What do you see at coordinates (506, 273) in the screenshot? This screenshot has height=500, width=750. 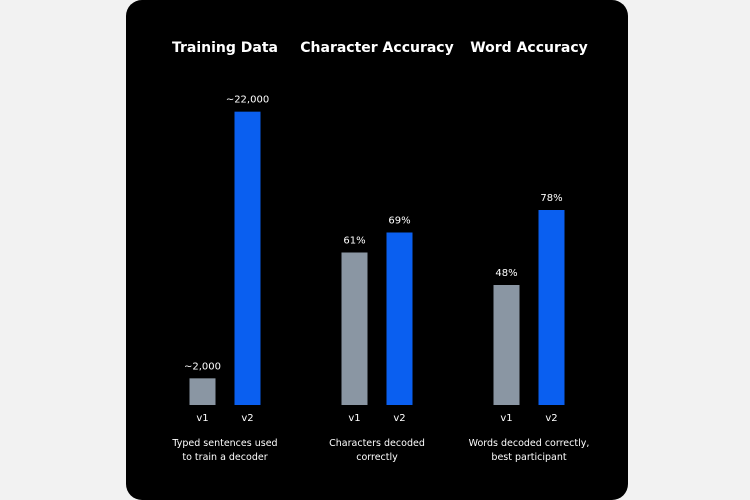 I see `data-label: 48%` at bounding box center [506, 273].